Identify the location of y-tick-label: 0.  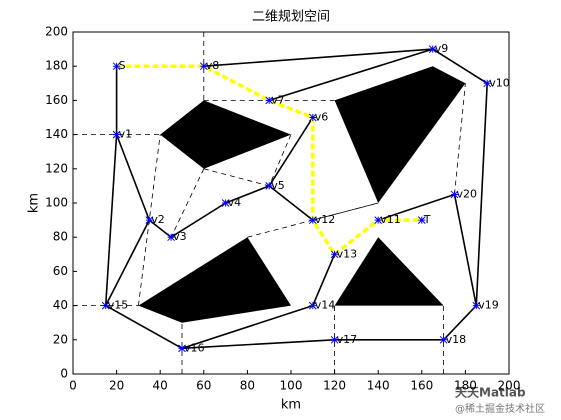
(64, 374).